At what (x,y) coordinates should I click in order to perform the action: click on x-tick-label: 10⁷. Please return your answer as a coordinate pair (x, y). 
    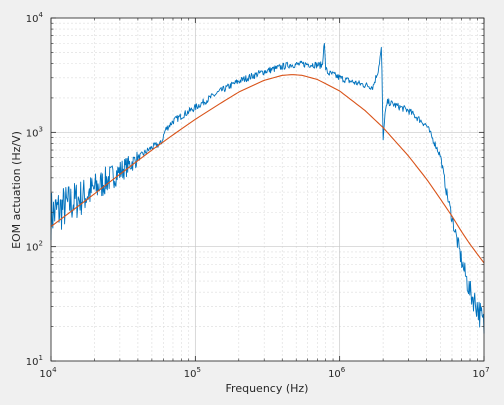
    Looking at the image, I should click on (480, 373).